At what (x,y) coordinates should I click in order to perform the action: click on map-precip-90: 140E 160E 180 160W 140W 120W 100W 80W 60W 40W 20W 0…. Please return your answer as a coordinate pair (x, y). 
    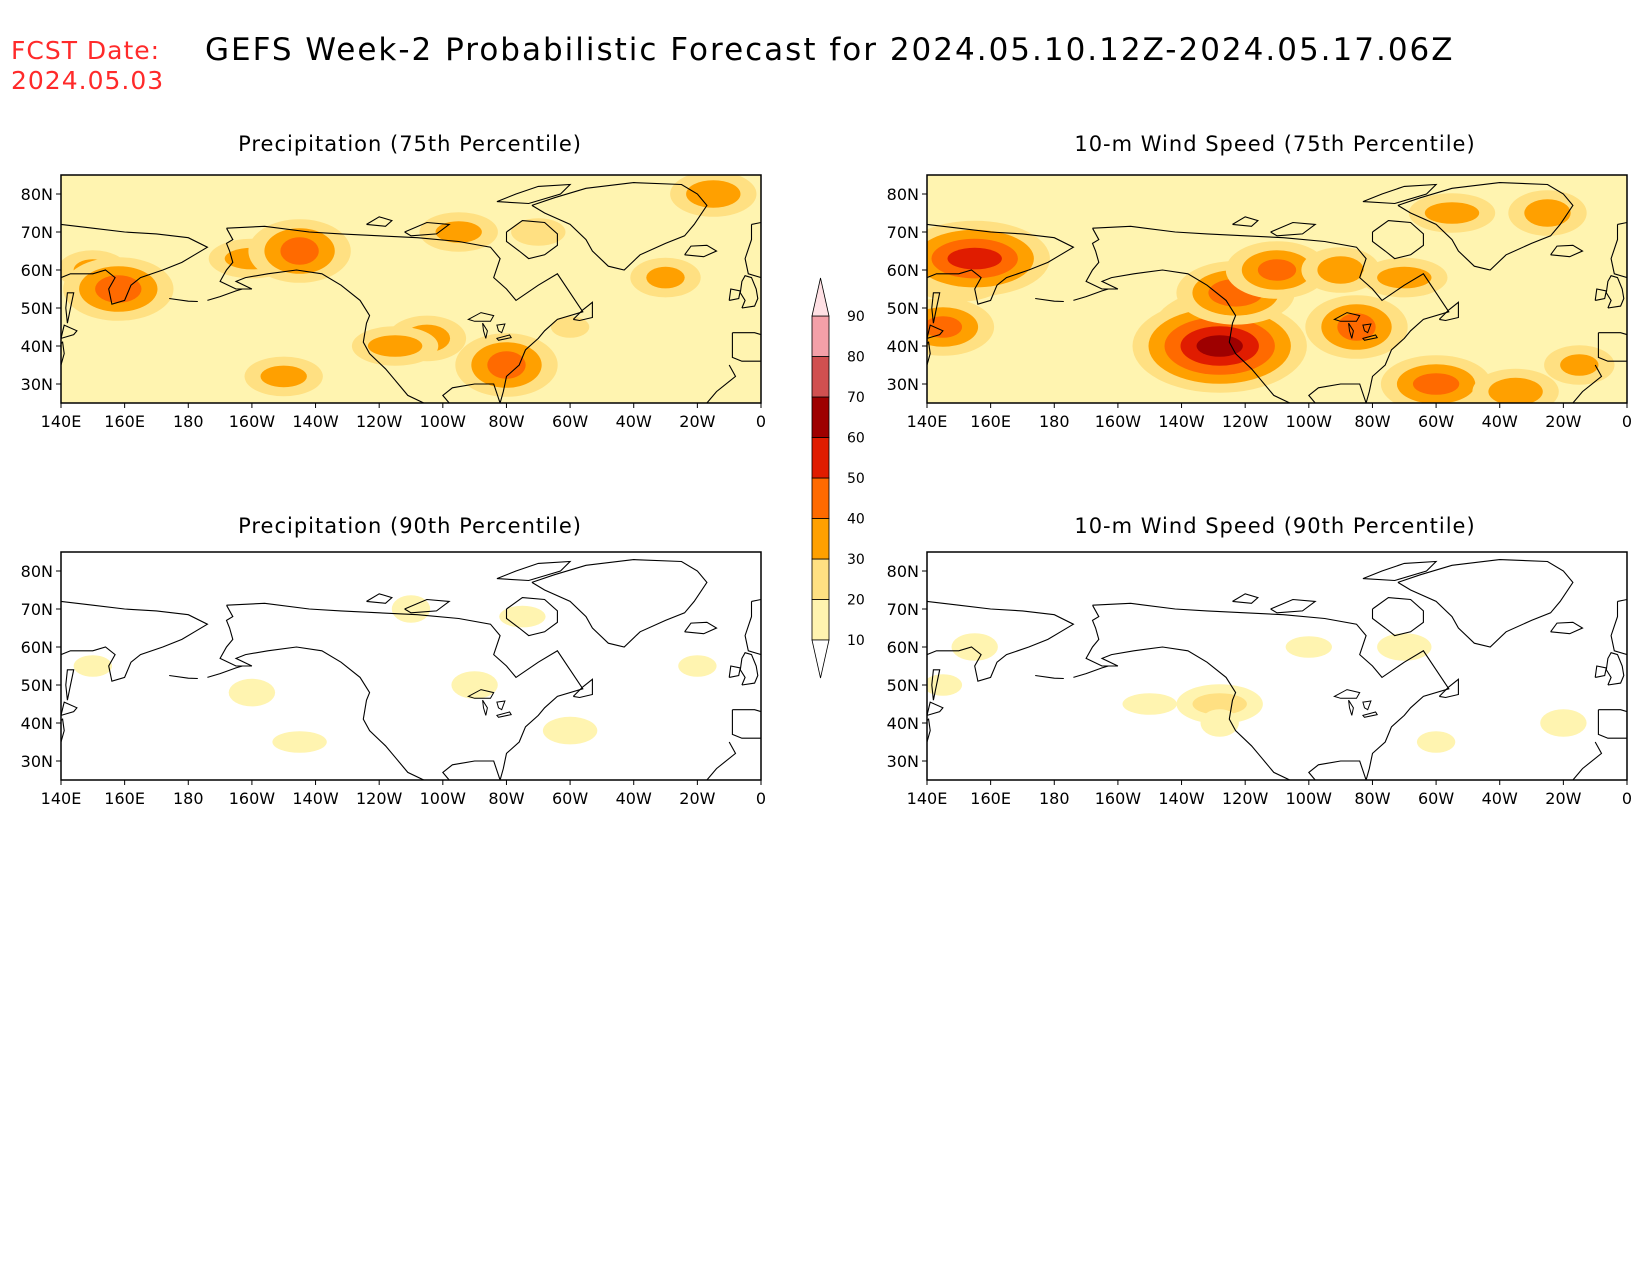
    Looking at the image, I should click on (393, 679).